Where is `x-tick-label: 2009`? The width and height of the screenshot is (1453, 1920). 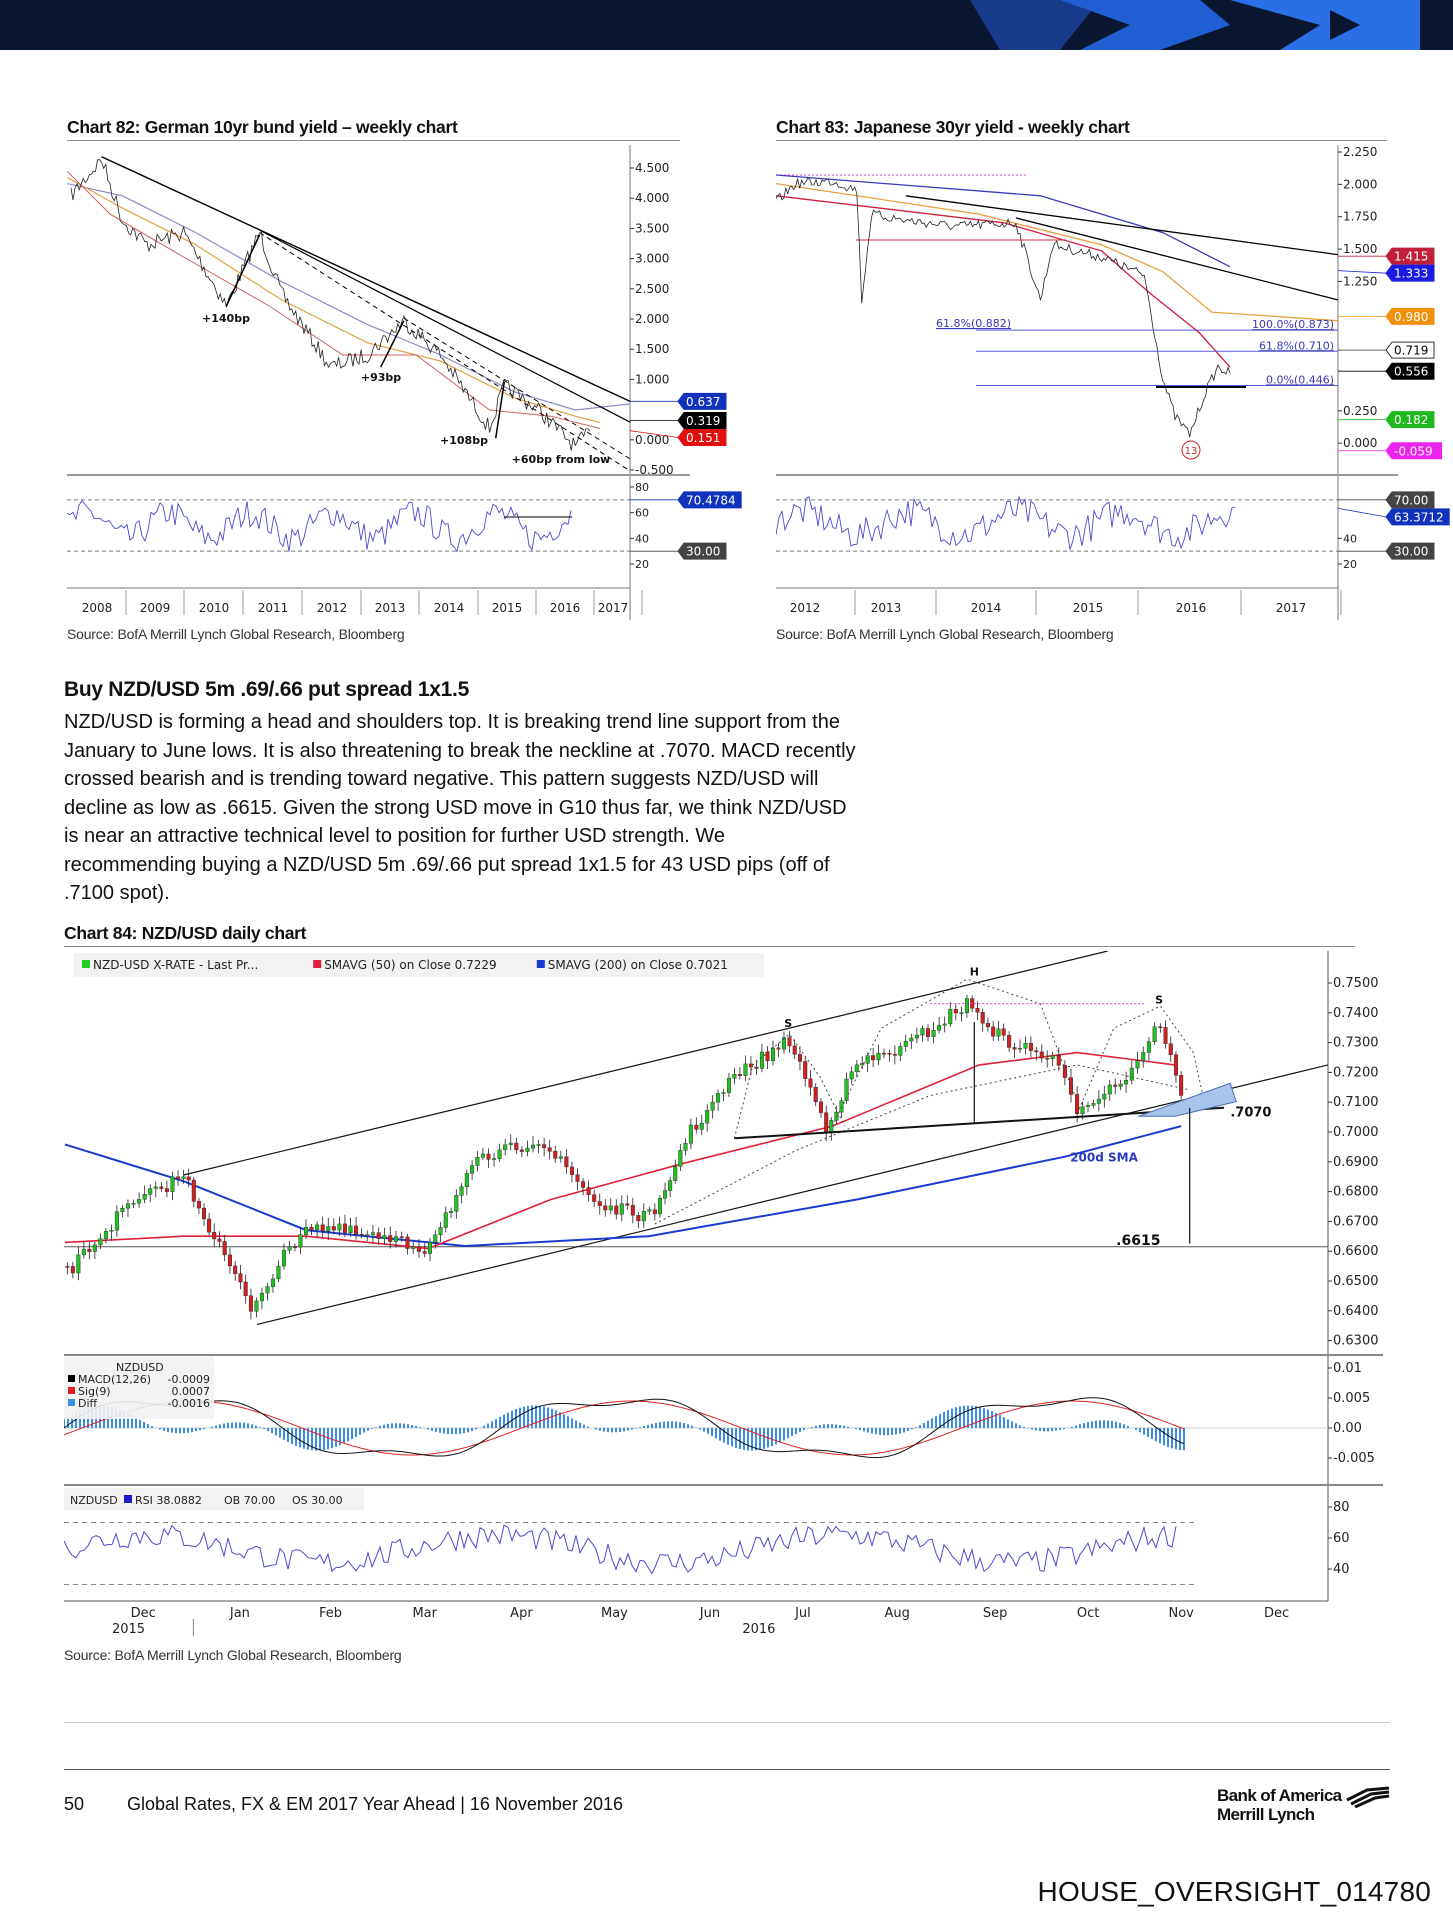 x-tick-label: 2009 is located at coordinates (155, 608).